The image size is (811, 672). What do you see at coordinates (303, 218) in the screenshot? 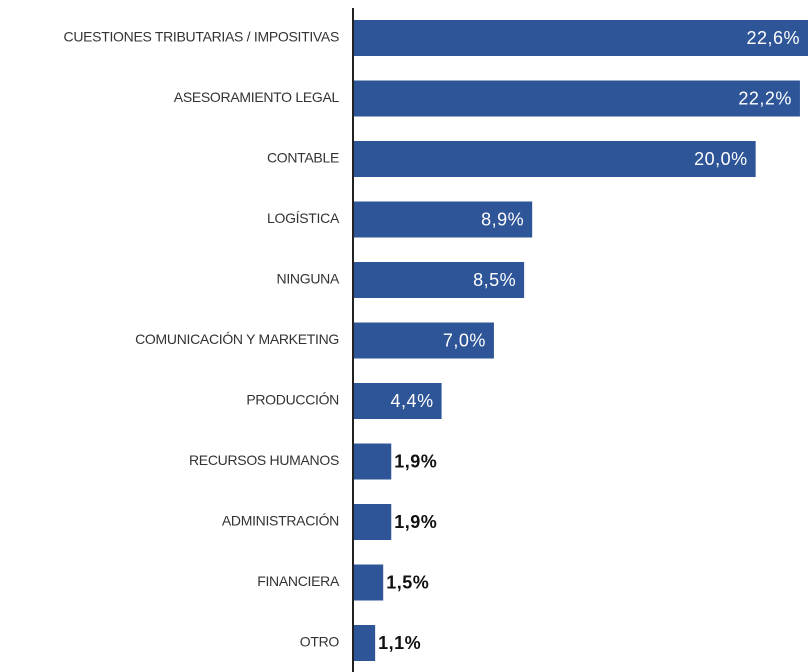
I see `category-label: LOGÍSTICA` at bounding box center [303, 218].